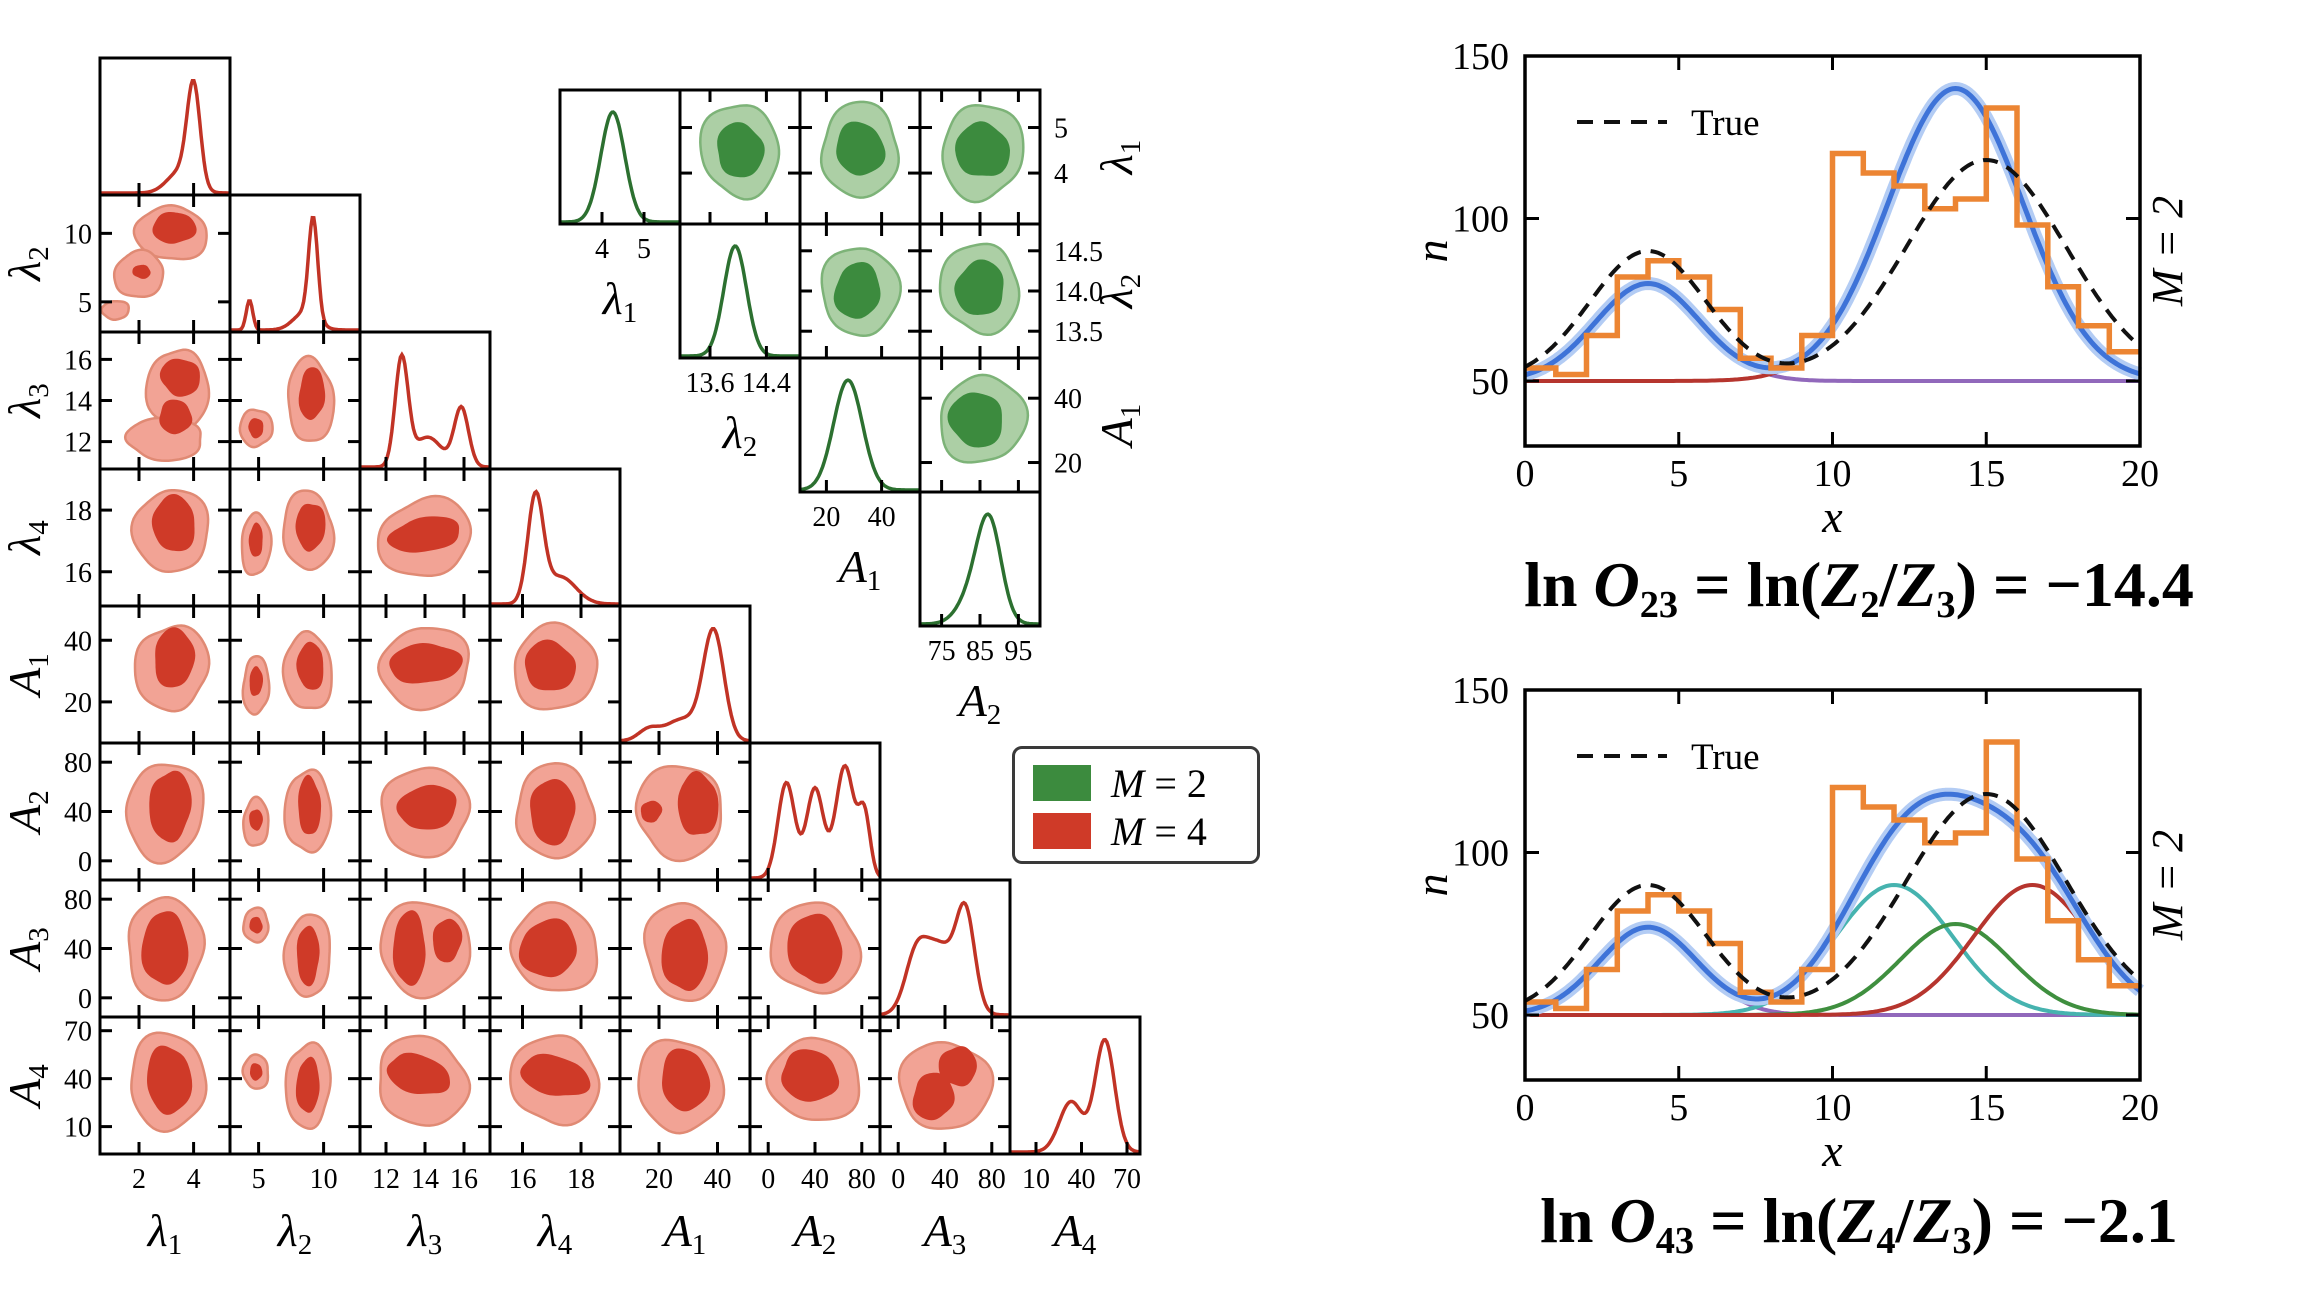 The width and height of the screenshot is (2310, 1306). What do you see at coordinates (739, 435) in the screenshot?
I see `x-param-label: λ2` at bounding box center [739, 435].